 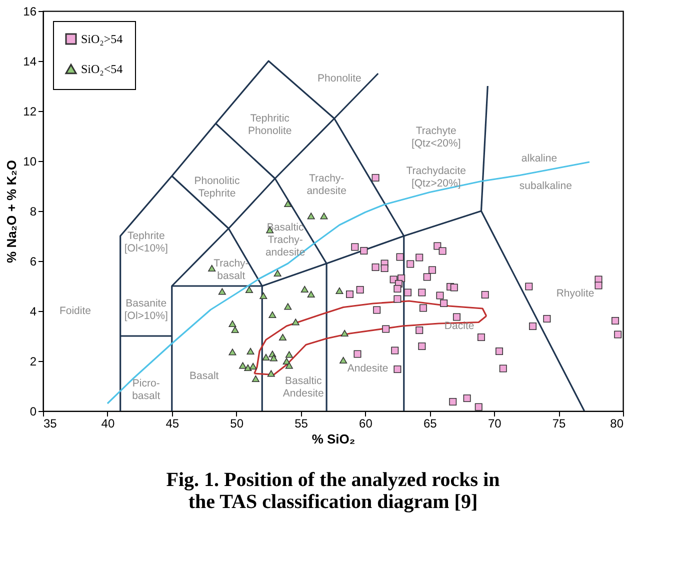 I want to click on annotation: Basaltic Andesite, so click(x=303, y=387).